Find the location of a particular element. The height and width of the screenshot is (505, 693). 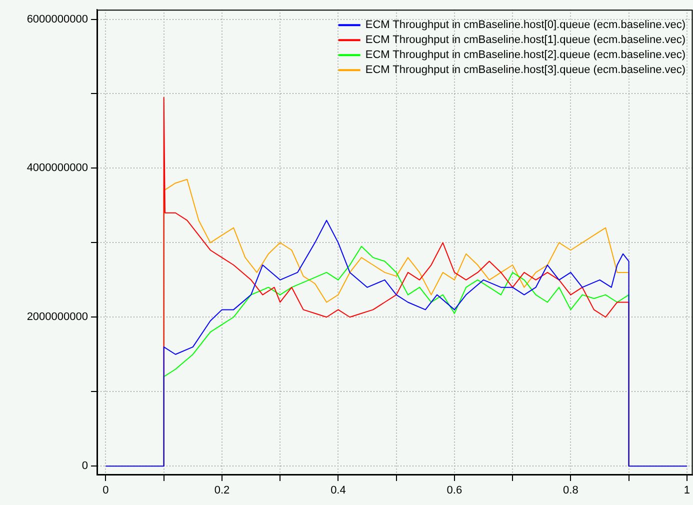

x-tick-label: 0.6 is located at coordinates (454, 490).